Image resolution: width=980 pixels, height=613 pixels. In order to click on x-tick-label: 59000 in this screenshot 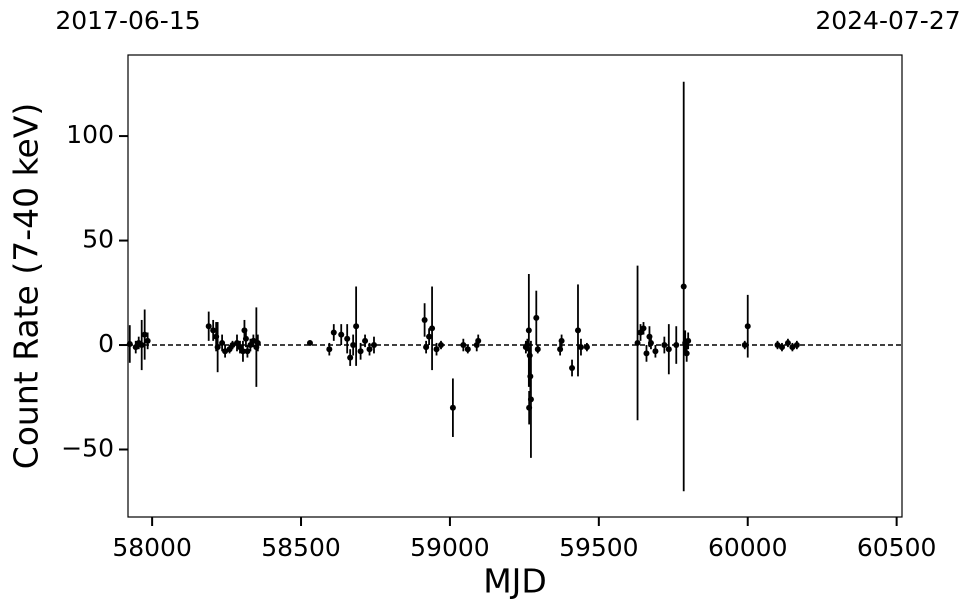, I will do `click(450, 547)`.